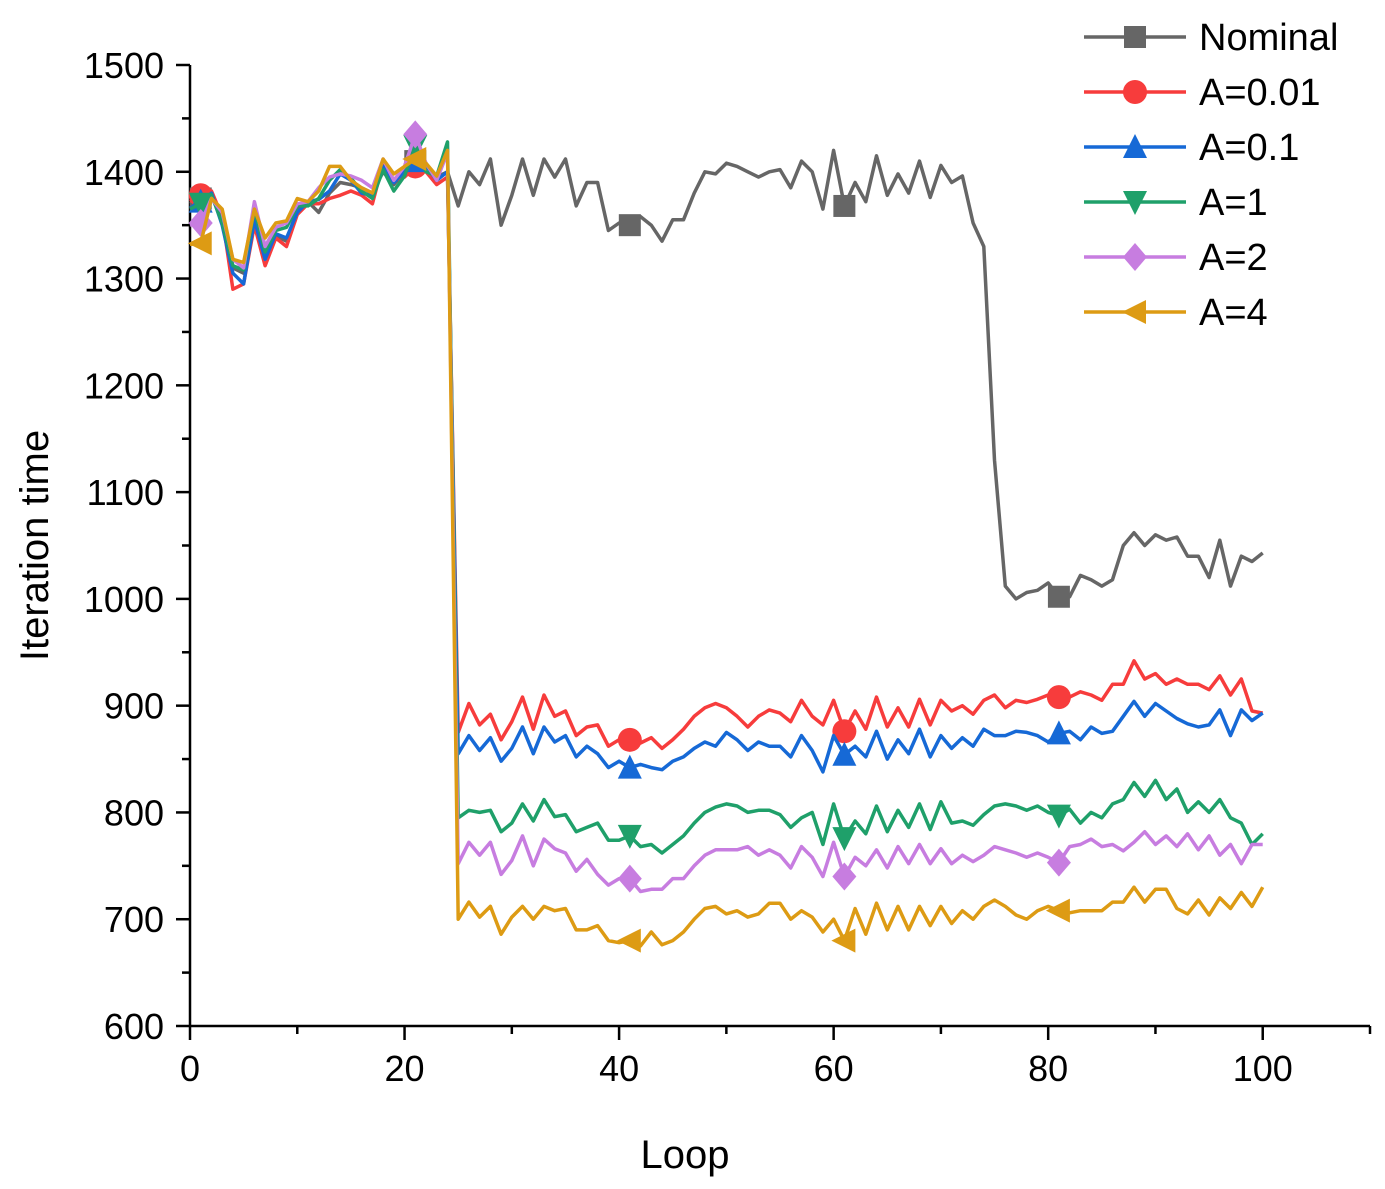 The height and width of the screenshot is (1189, 1385). I want to click on x-tick-label: 40, so click(619, 1068).